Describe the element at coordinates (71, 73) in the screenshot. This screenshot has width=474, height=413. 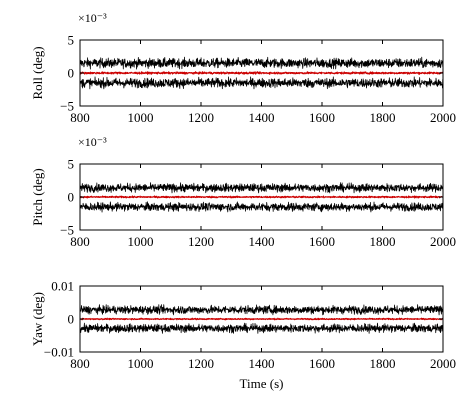
I see `roll-y-tick-label: 0` at that location.